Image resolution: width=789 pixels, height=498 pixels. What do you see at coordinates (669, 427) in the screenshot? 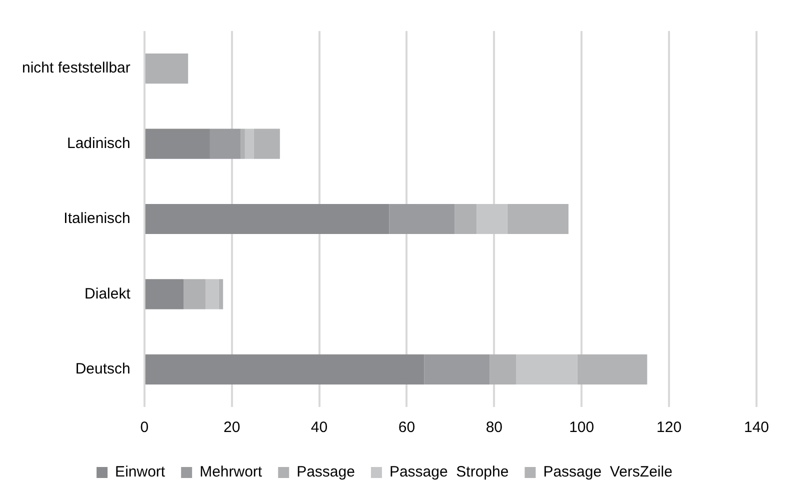
I see `x-tick-label: 120` at bounding box center [669, 427].